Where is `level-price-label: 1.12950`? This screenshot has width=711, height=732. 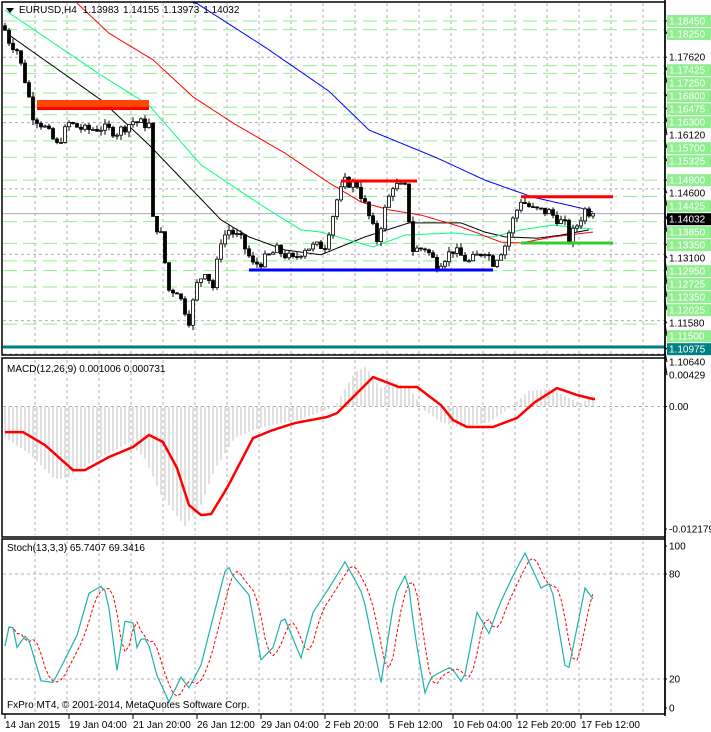
level-price-label: 1.12950 is located at coordinates (687, 272).